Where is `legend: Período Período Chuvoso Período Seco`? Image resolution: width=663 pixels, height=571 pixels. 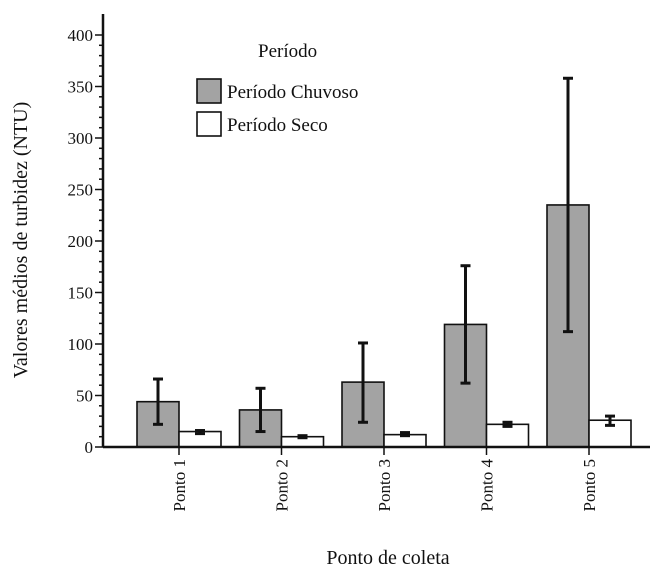 legend: Período Período Chuvoso Período Seco is located at coordinates (277, 89).